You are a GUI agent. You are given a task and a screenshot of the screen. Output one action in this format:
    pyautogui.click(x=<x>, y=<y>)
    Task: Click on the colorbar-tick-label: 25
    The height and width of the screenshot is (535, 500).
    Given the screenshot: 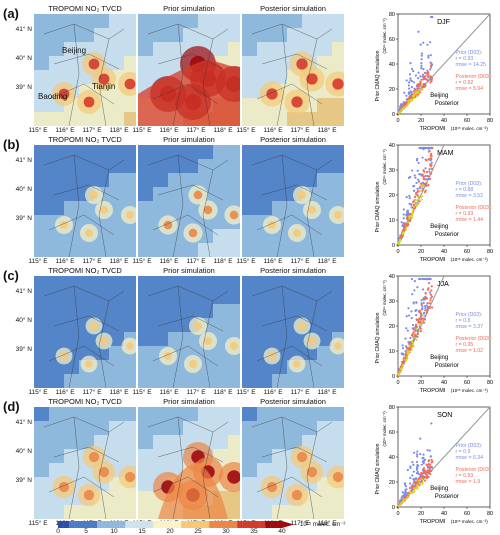 What is the action you would take?
    pyautogui.click(x=198, y=531)
    